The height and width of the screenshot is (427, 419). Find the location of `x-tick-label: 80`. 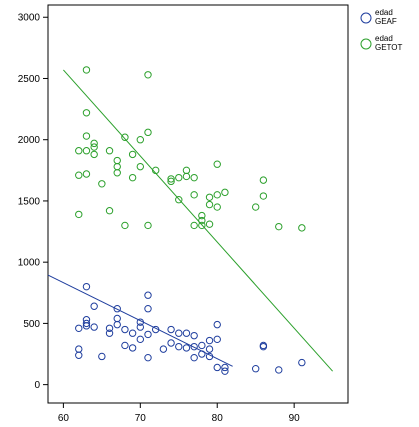

x-tick-label: 80 is located at coordinates (218, 418).